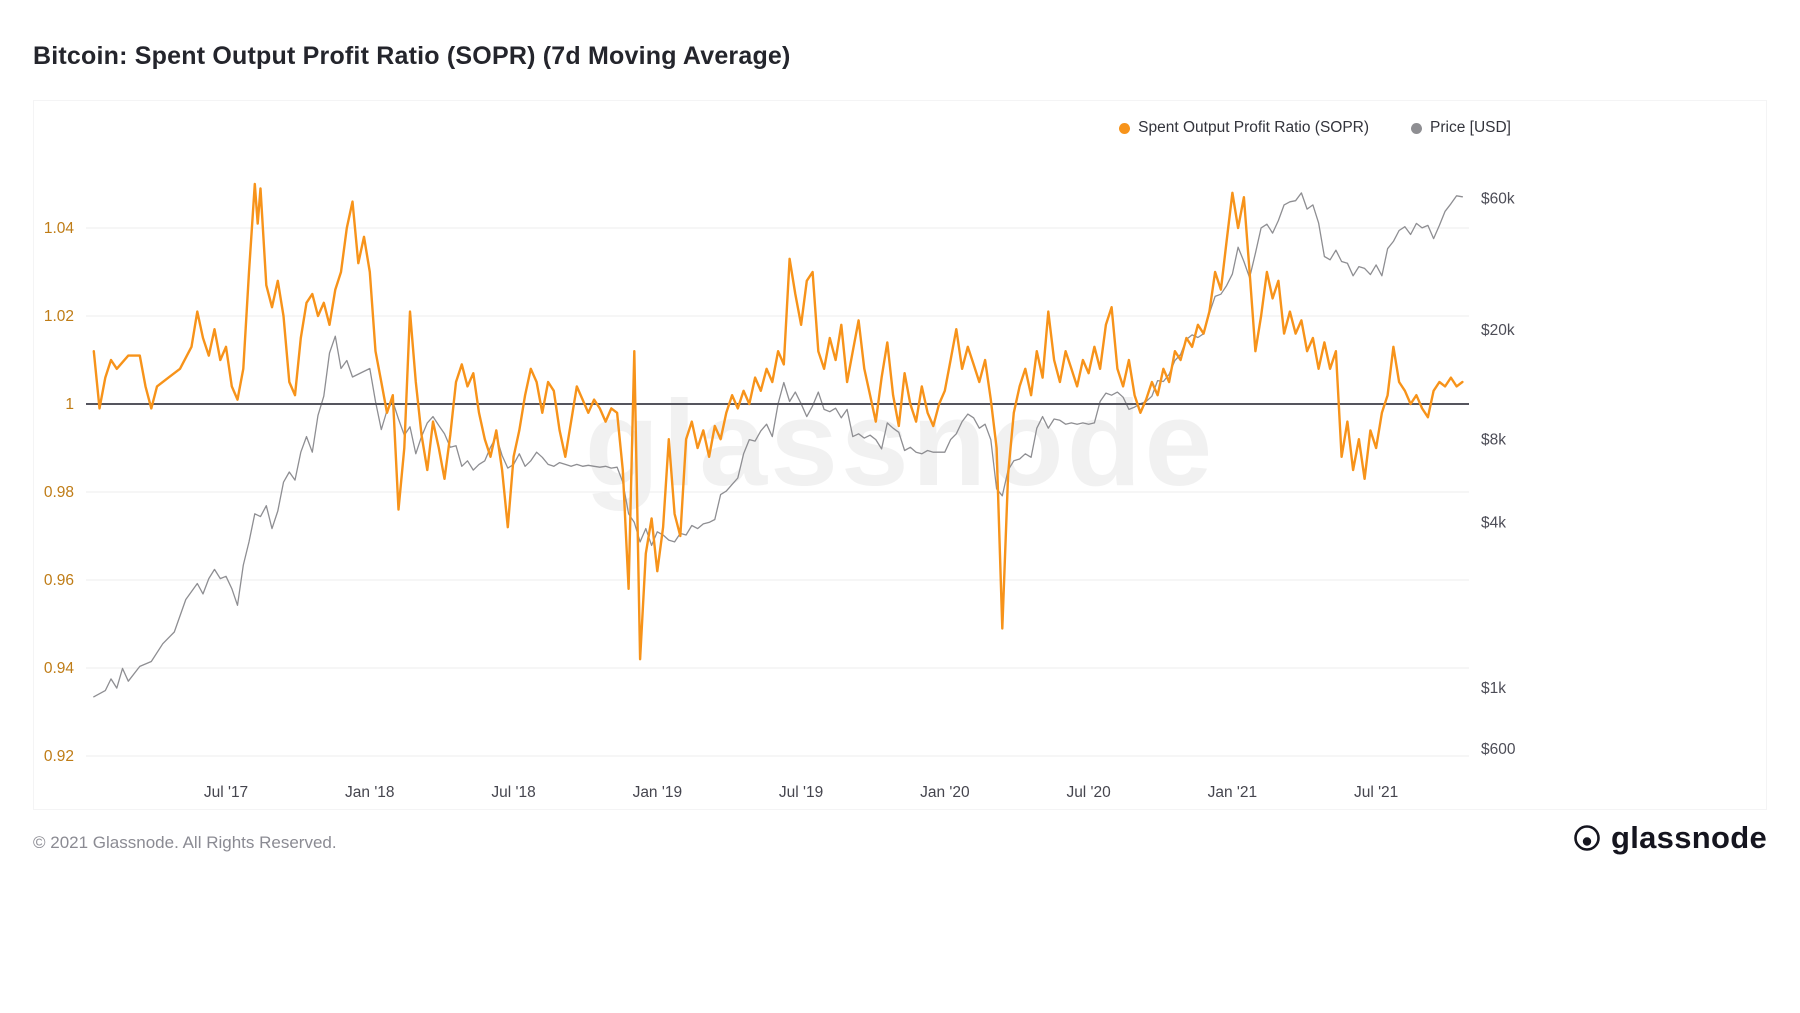 The width and height of the screenshot is (1800, 1013). I want to click on x-axis-tick: Jul '19, so click(801, 792).